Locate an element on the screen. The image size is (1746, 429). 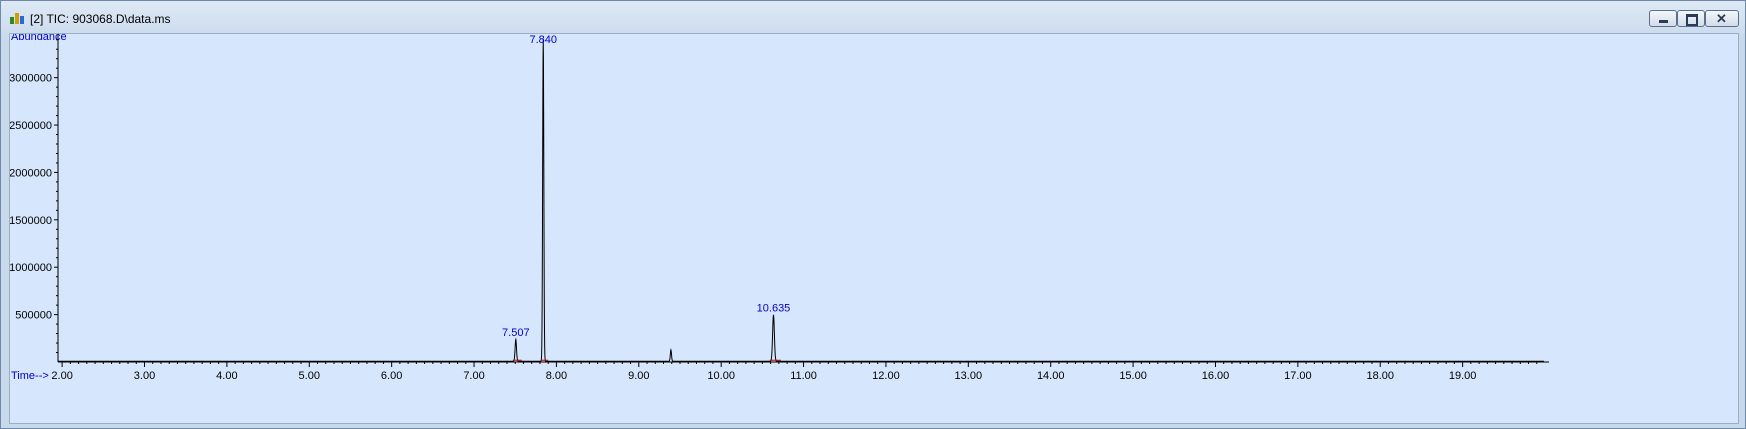
y-axis-label: Abundance is located at coordinates (39, 38).